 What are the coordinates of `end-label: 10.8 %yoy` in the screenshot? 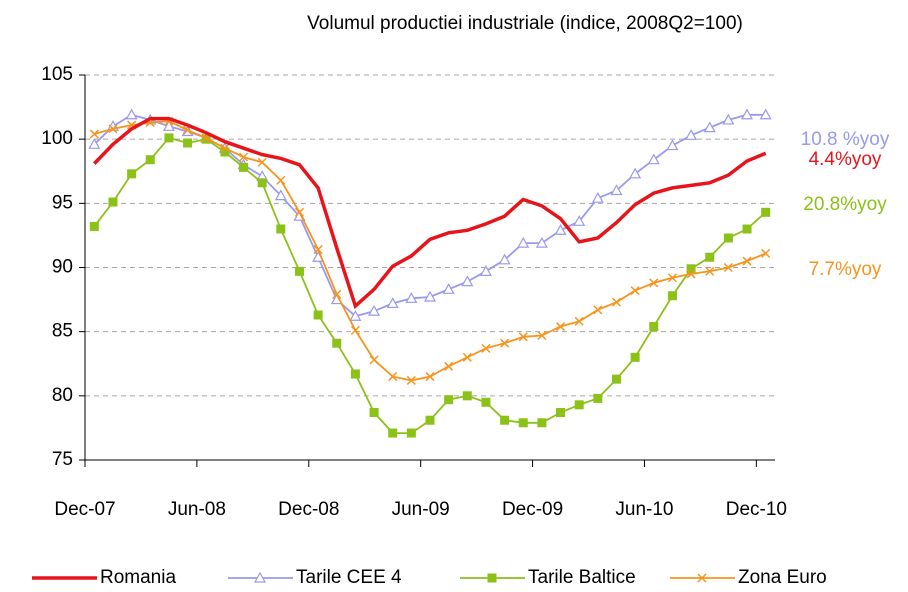 It's located at (845, 139).